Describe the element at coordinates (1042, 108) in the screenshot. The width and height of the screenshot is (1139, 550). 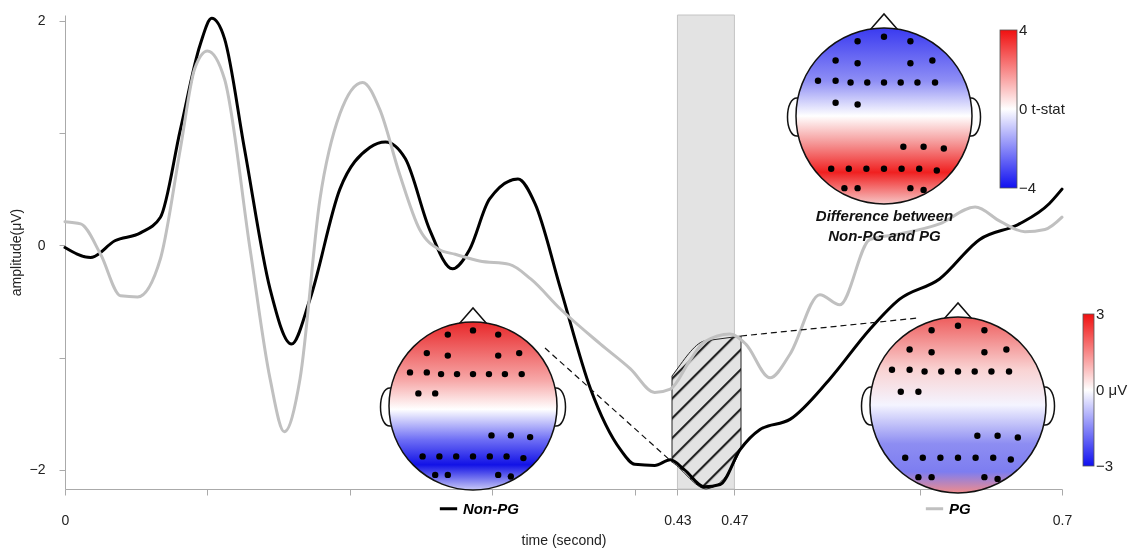
I see `annotation: 0 t-stat` at that location.